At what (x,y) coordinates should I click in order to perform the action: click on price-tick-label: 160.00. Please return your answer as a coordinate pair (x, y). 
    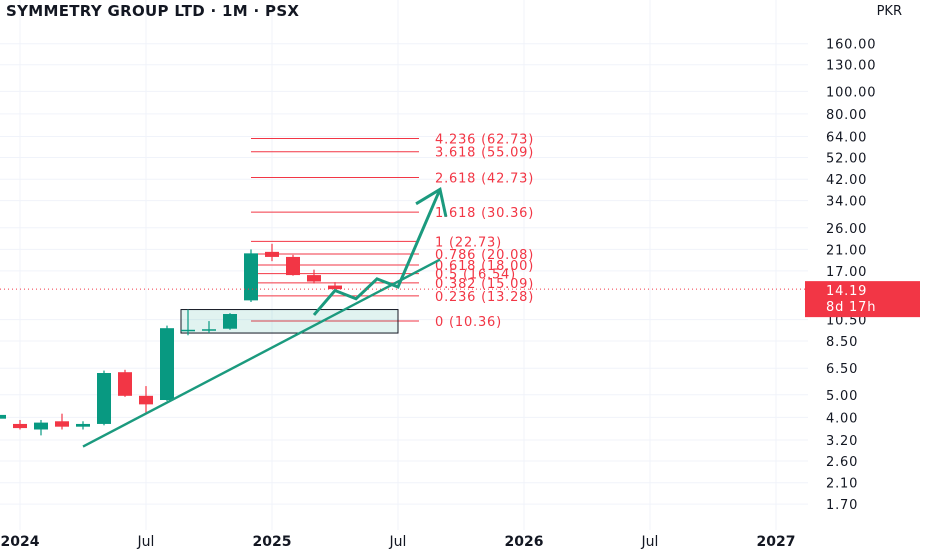
    Looking at the image, I should click on (851, 45).